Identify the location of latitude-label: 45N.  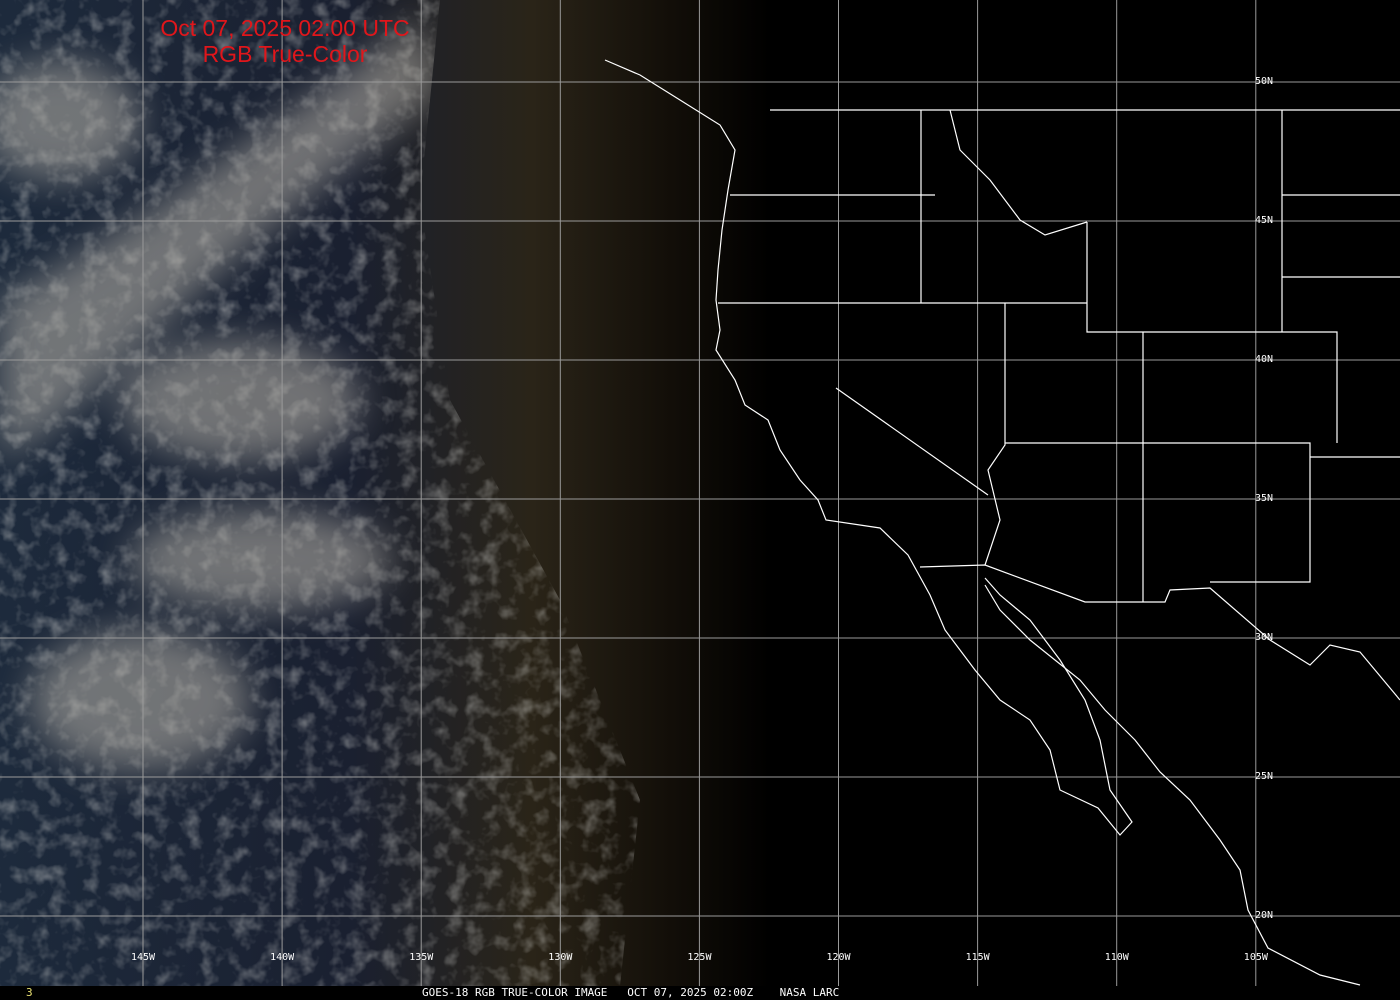
(1264, 220).